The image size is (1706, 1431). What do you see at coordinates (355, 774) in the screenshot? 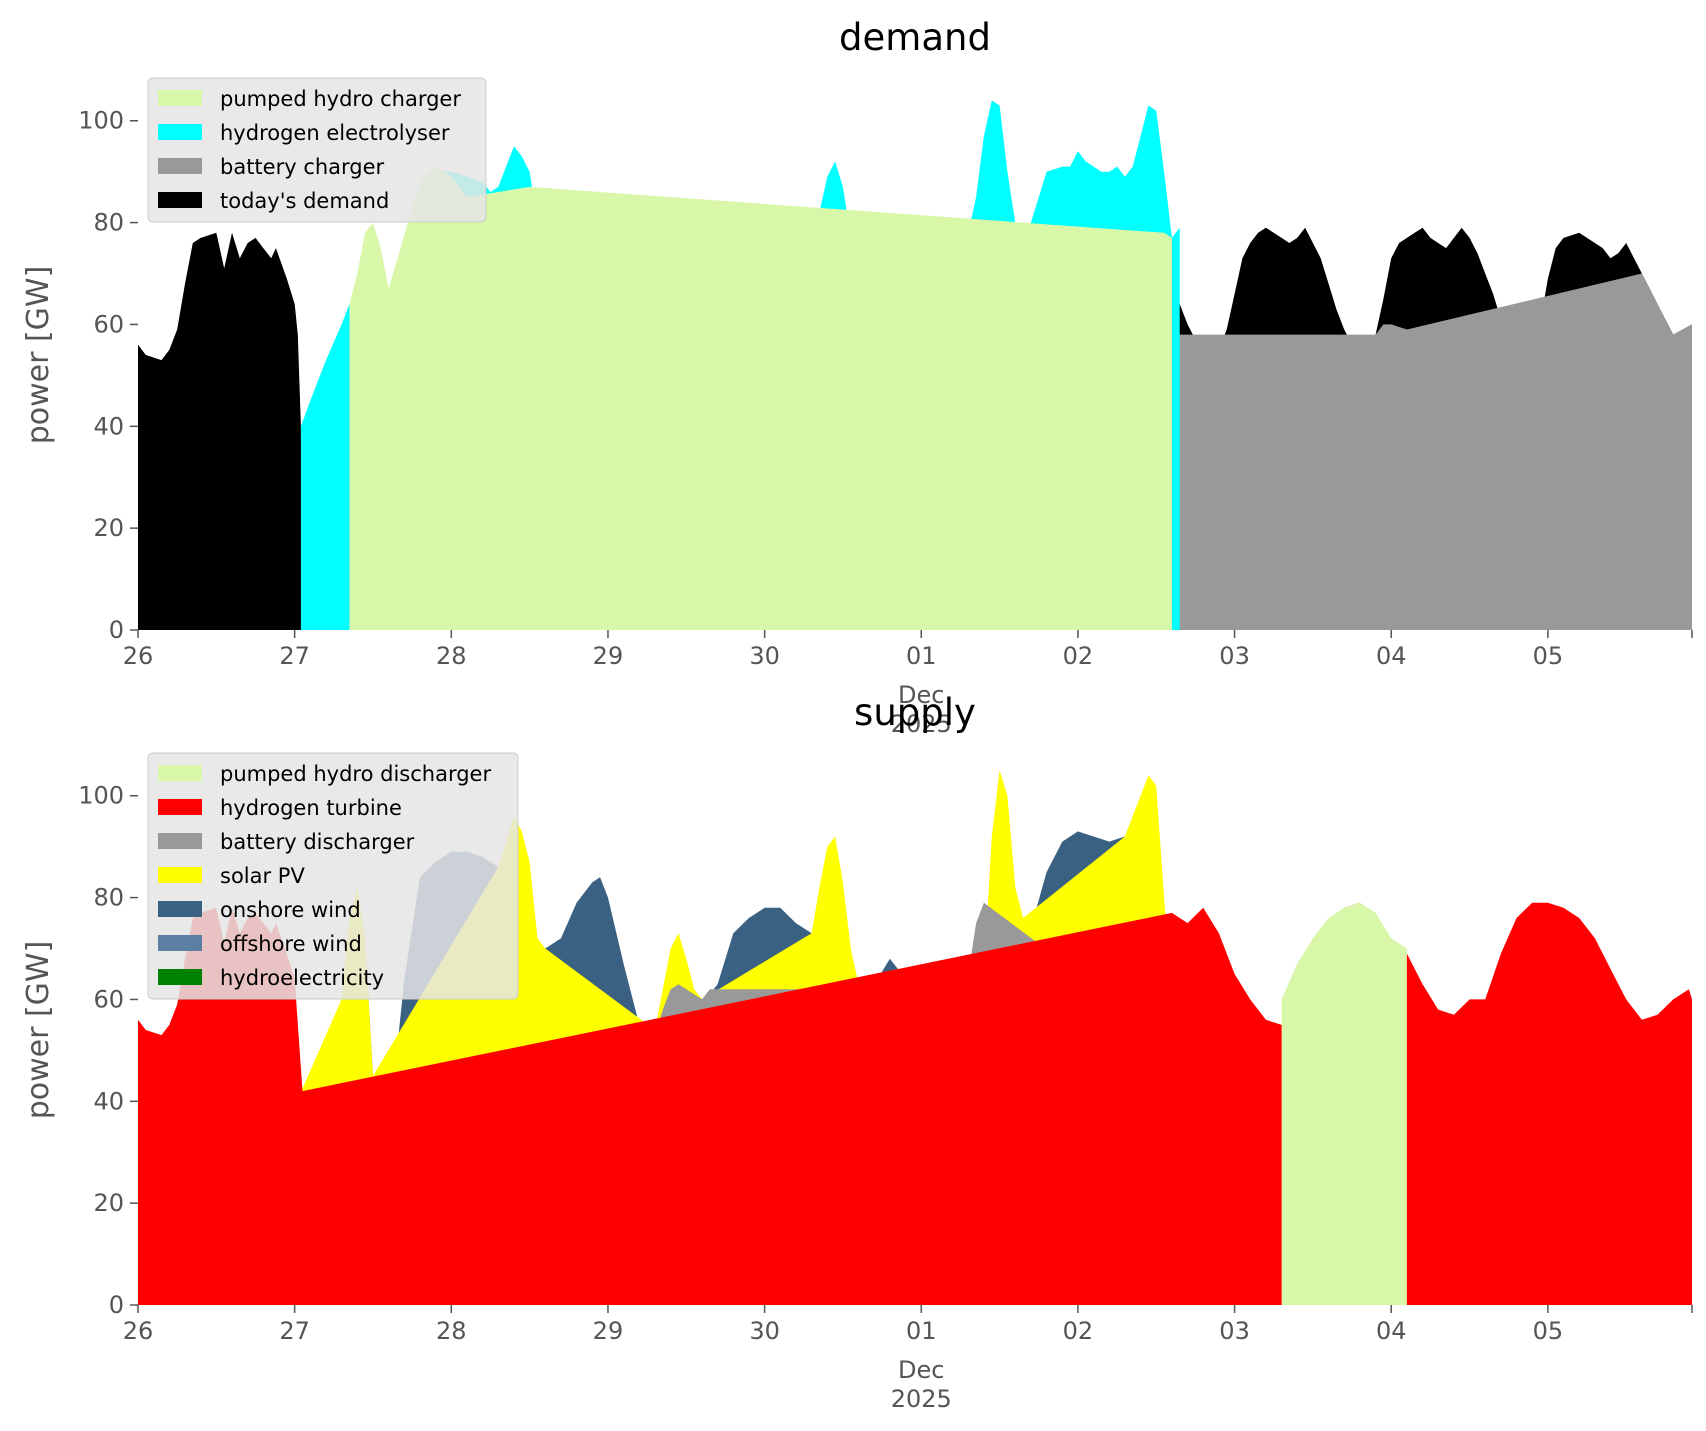
I see `legend-label-pumped-hydro-discharger: pumped hydro discharger` at bounding box center [355, 774].